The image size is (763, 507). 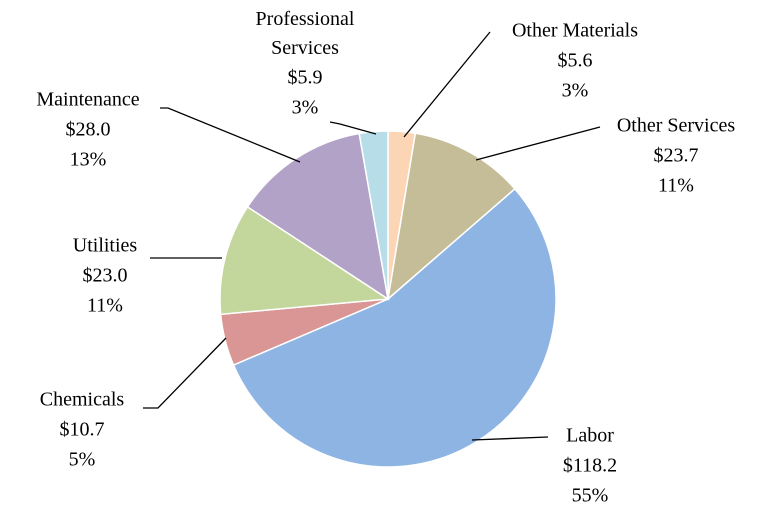 I want to click on value-label: $5.6, so click(x=575, y=61).